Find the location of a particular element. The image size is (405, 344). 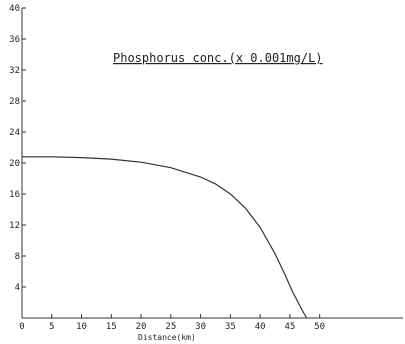

y-tick-label: 8 is located at coordinates (17, 257).